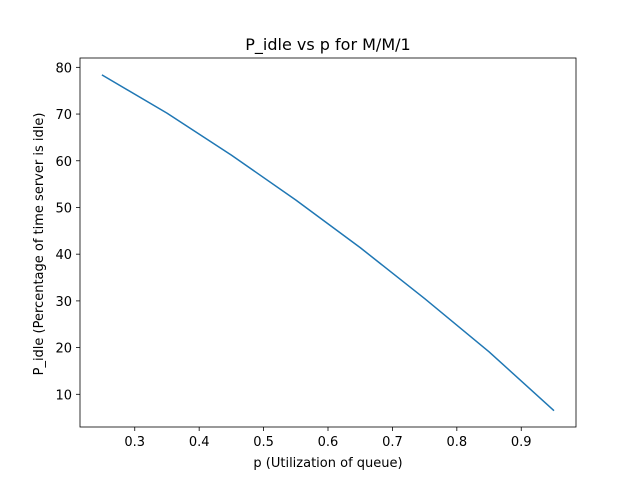  What do you see at coordinates (63, 255) in the screenshot?
I see `y-tick-label: 40` at bounding box center [63, 255].